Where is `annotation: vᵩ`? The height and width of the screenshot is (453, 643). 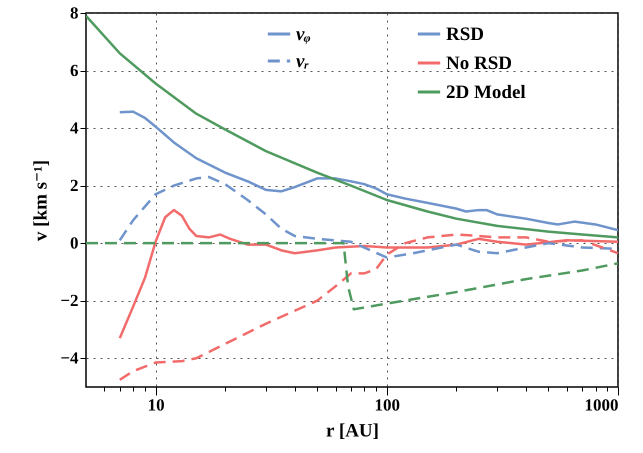
annotation: vᵩ is located at coordinates (303, 34).